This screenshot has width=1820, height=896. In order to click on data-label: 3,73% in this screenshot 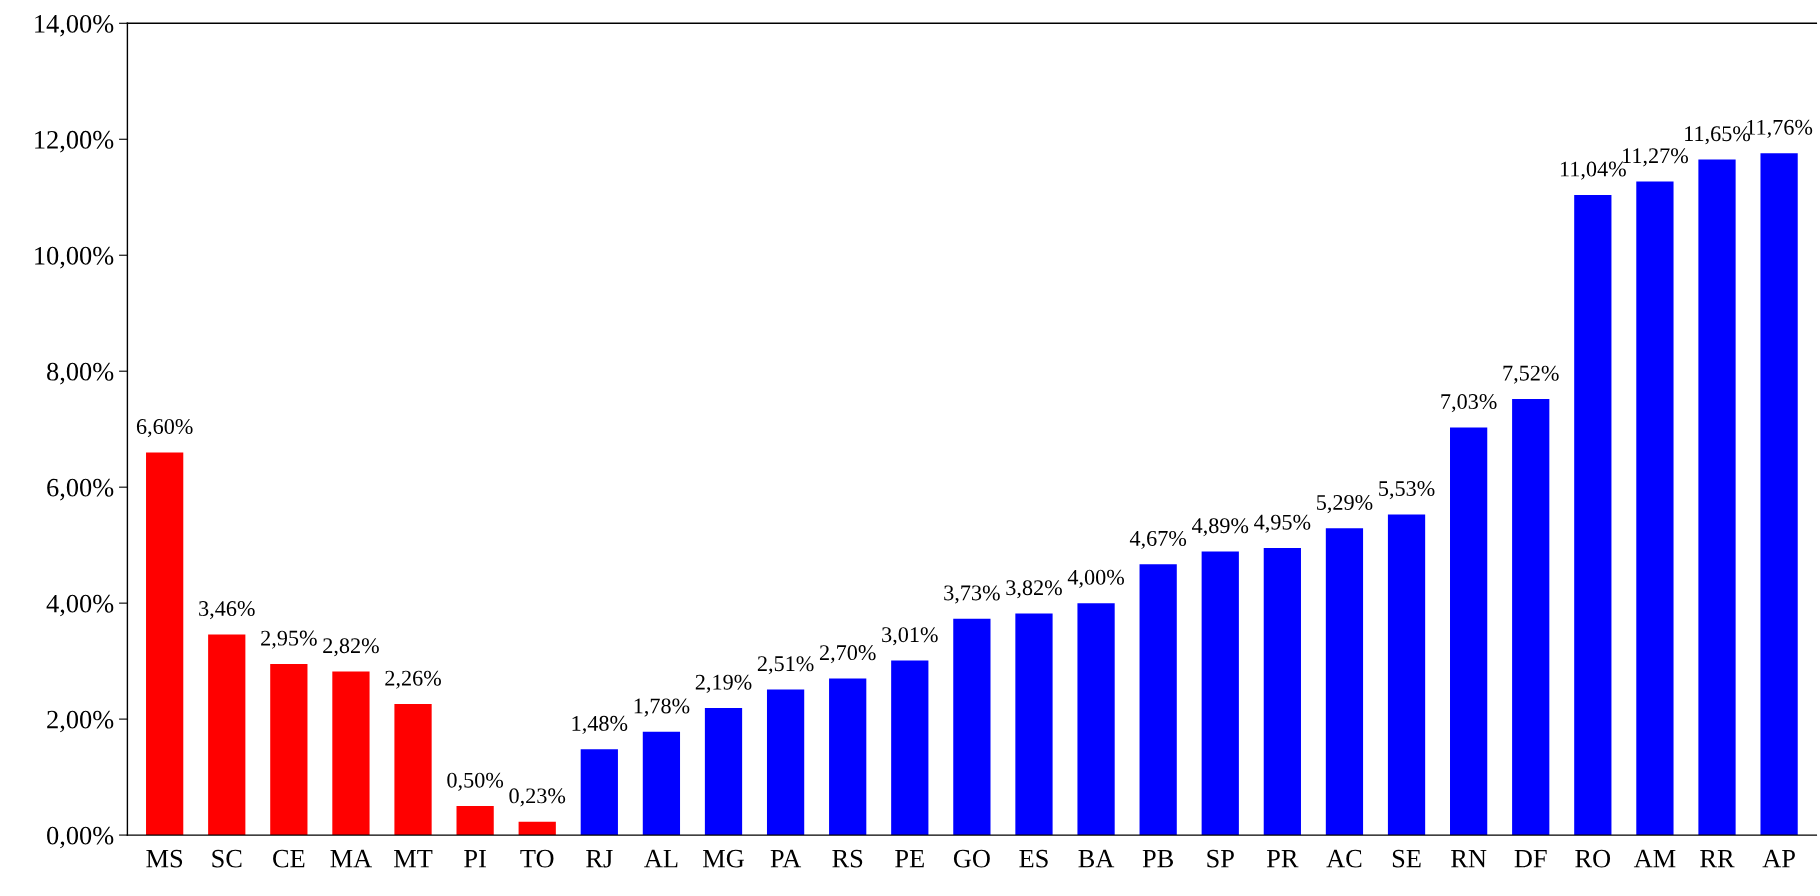, I will do `click(972, 594)`.